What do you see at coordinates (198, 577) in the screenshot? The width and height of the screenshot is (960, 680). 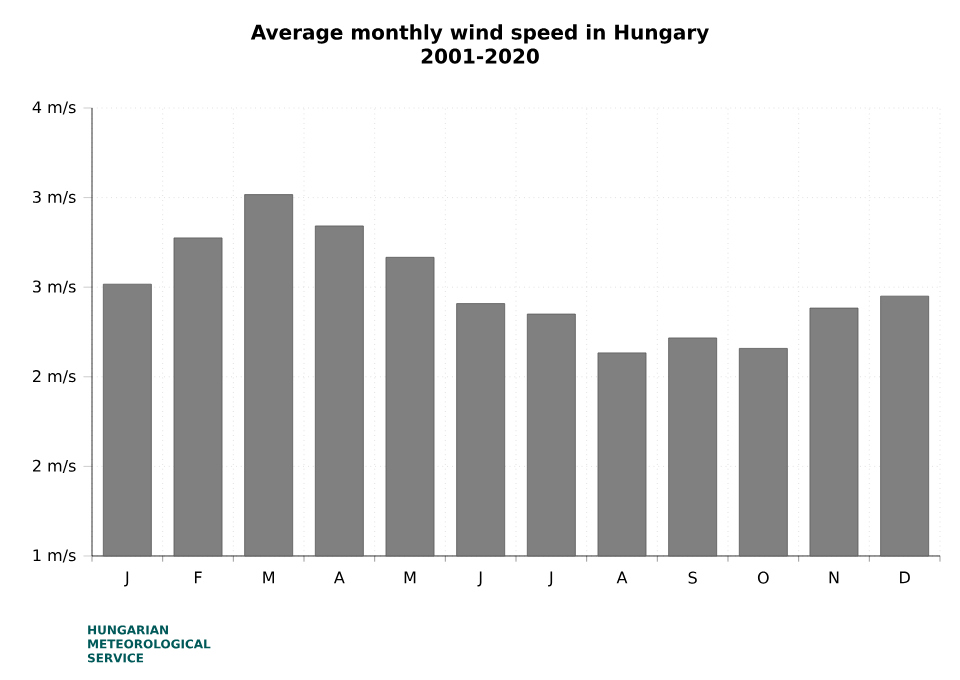 I see `x-tick-label: F` at bounding box center [198, 577].